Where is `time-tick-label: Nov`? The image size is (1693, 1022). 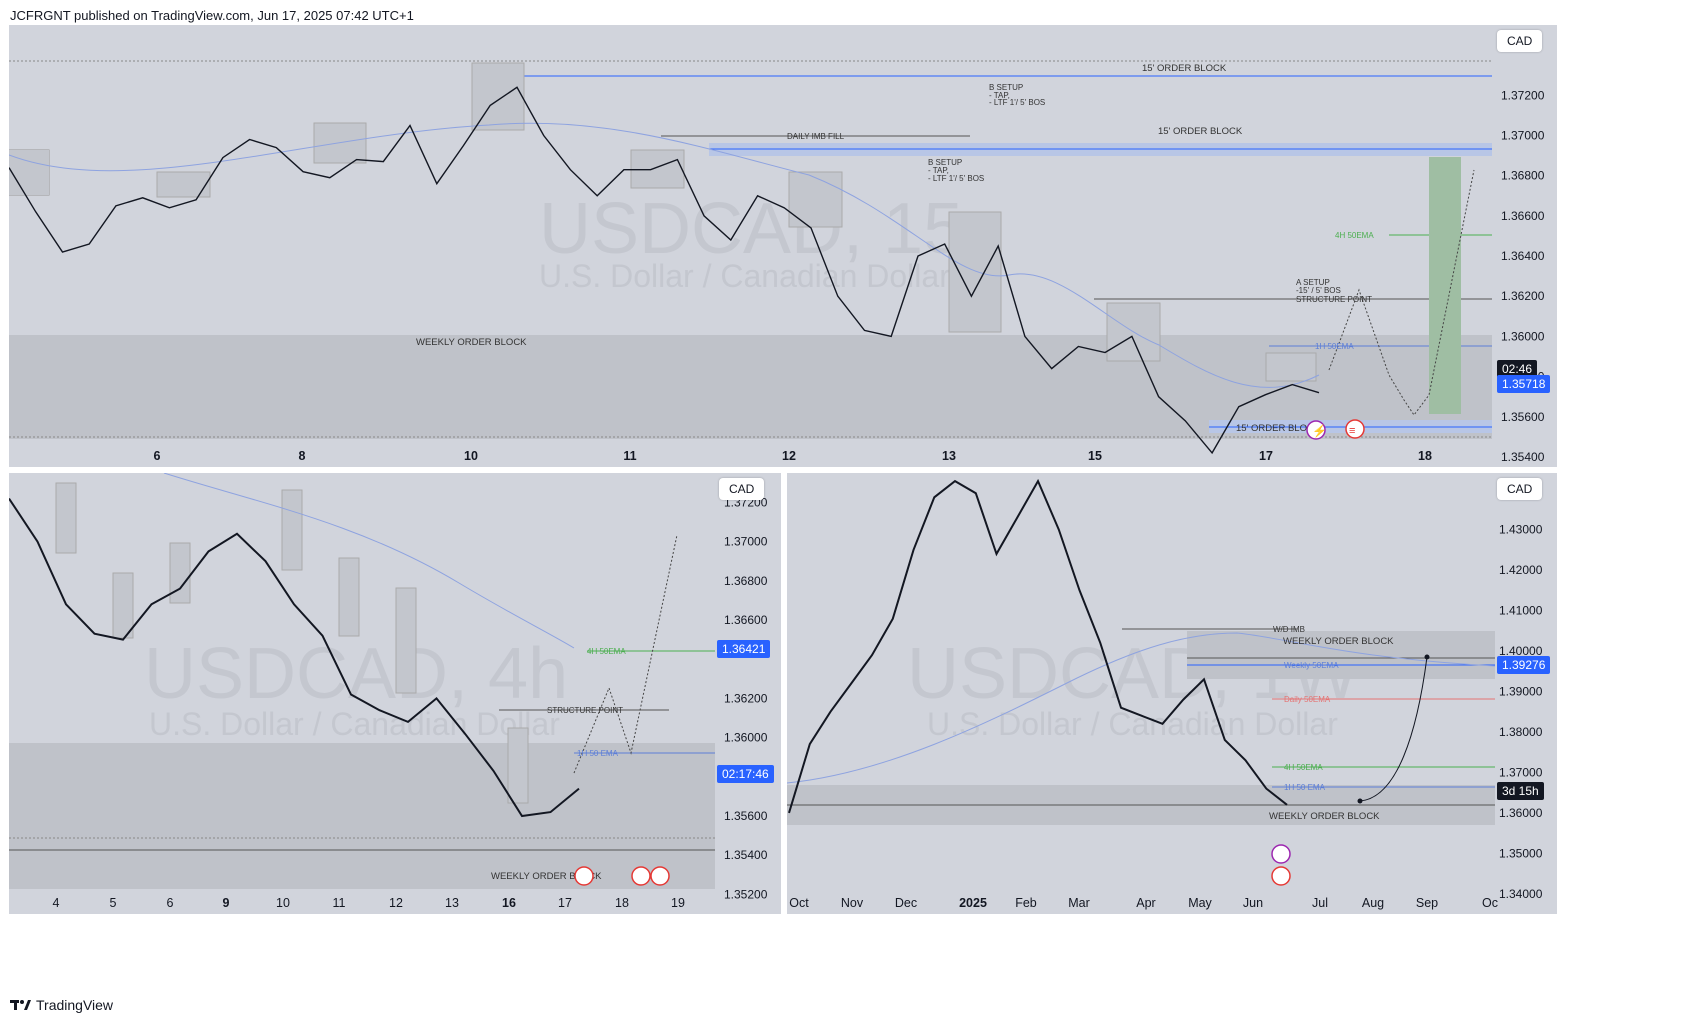
time-tick-label: Nov is located at coordinates (852, 903).